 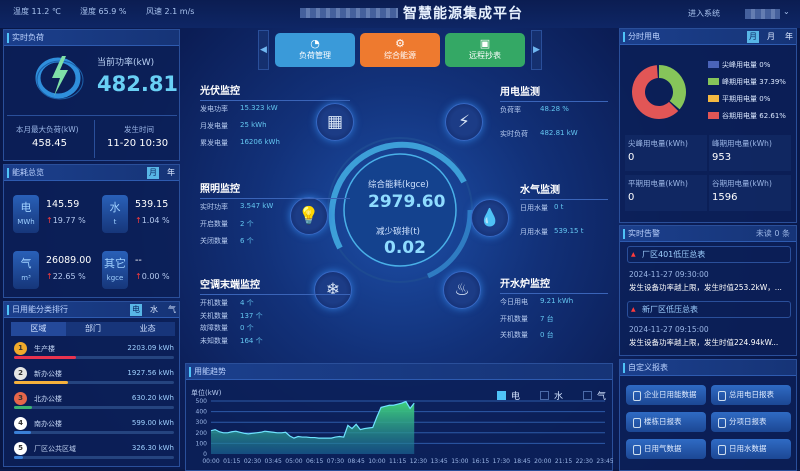 What do you see at coordinates (152, 423) in the screenshot?
I see `ranking-value: 599.00 kWh` at bounding box center [152, 423].